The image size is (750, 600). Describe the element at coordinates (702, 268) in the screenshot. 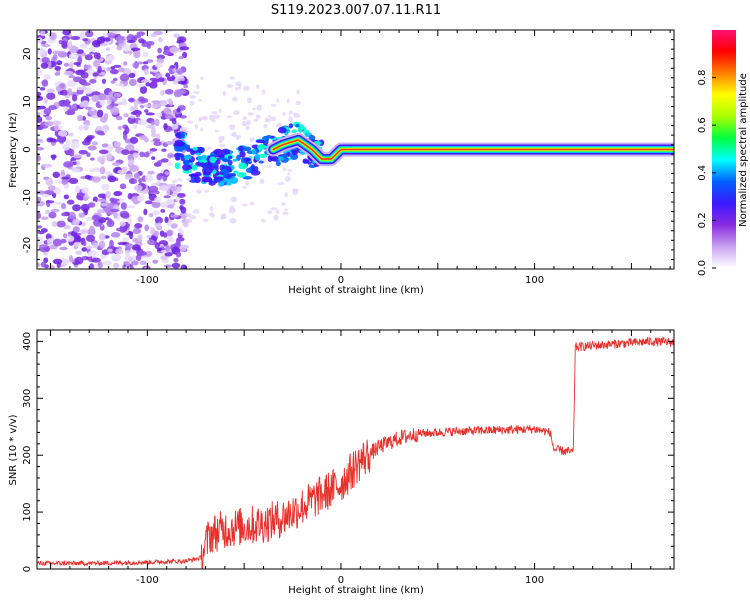

I see `colorbar-tick-label: 0.0` at that location.